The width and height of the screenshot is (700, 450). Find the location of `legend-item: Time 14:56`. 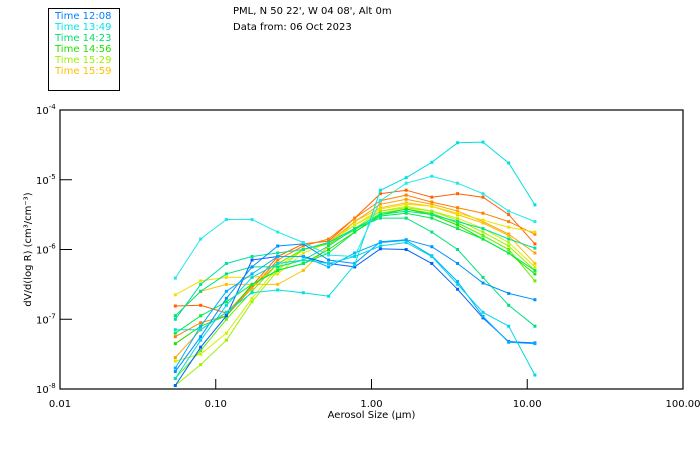

legend-item: Time 14:56 is located at coordinates (83, 49).